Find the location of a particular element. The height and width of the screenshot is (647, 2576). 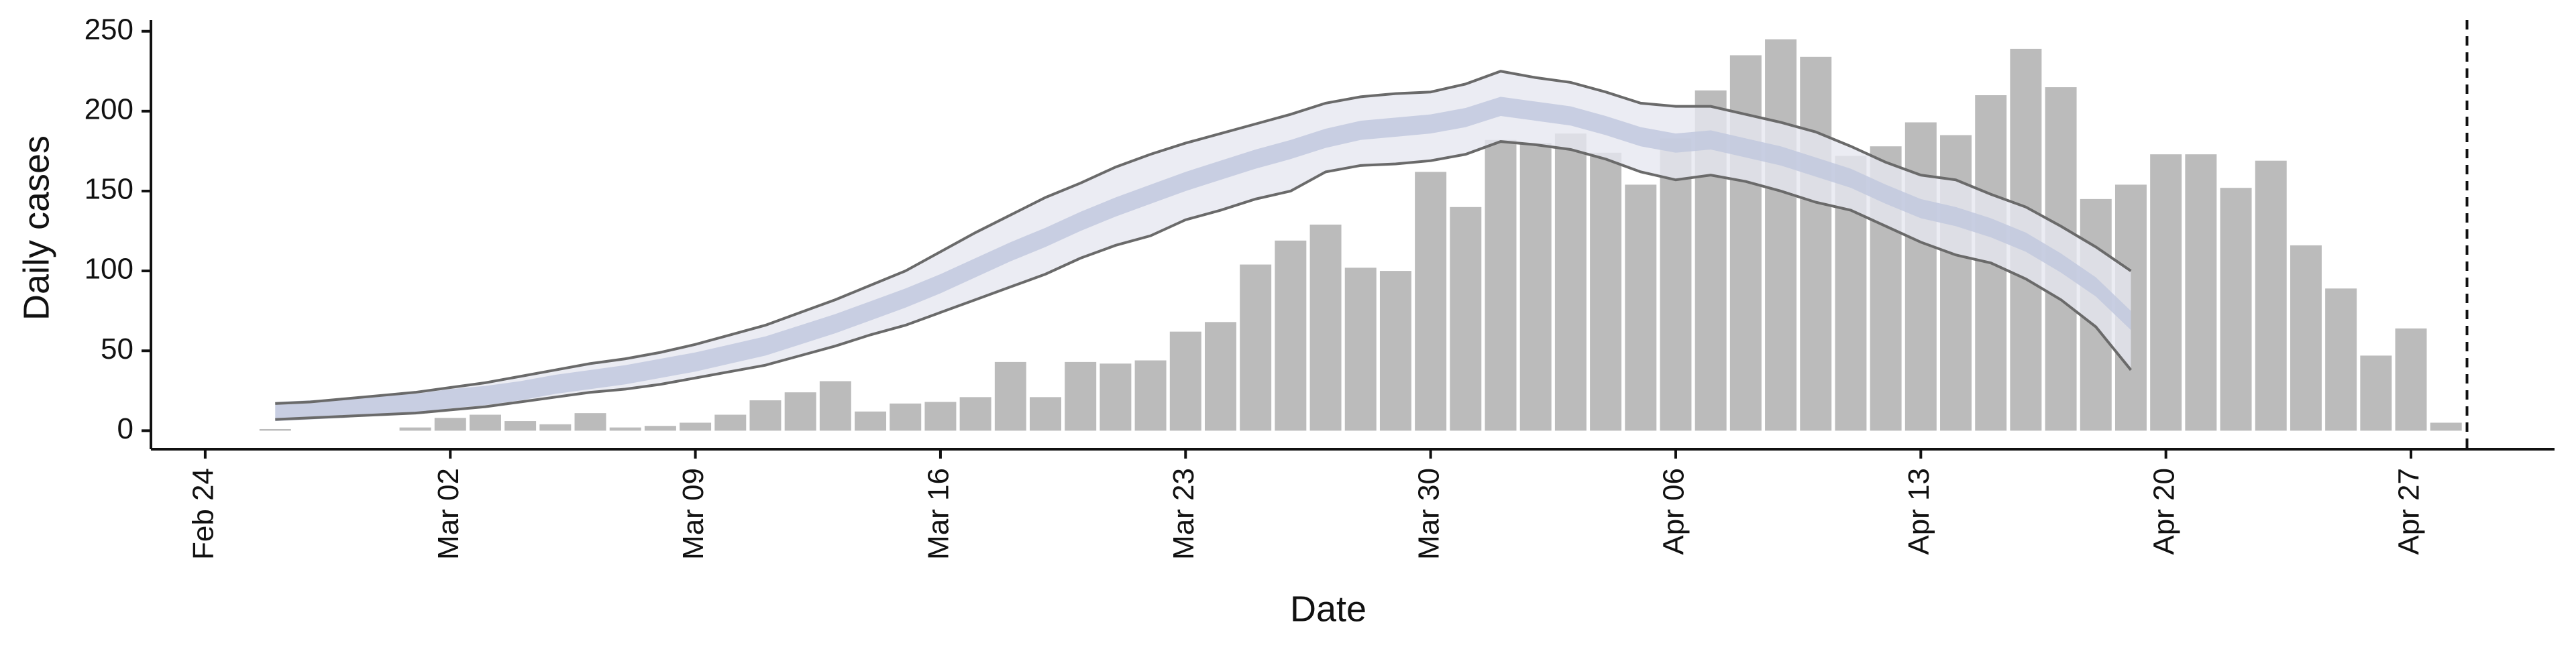

y-tick-label: 150 is located at coordinates (109, 190).